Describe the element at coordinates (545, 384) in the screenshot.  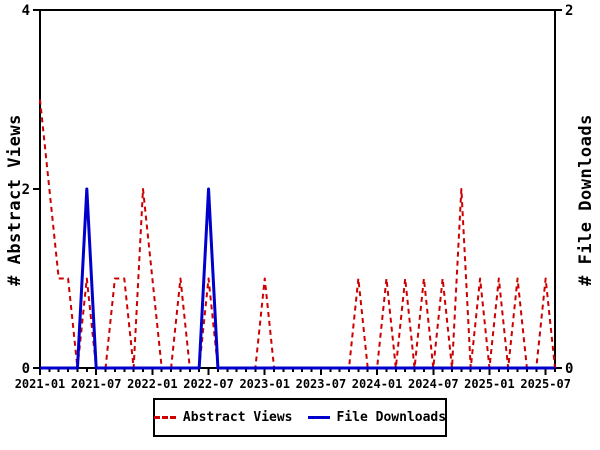
I see `svg-text: 2025-07` at that location.